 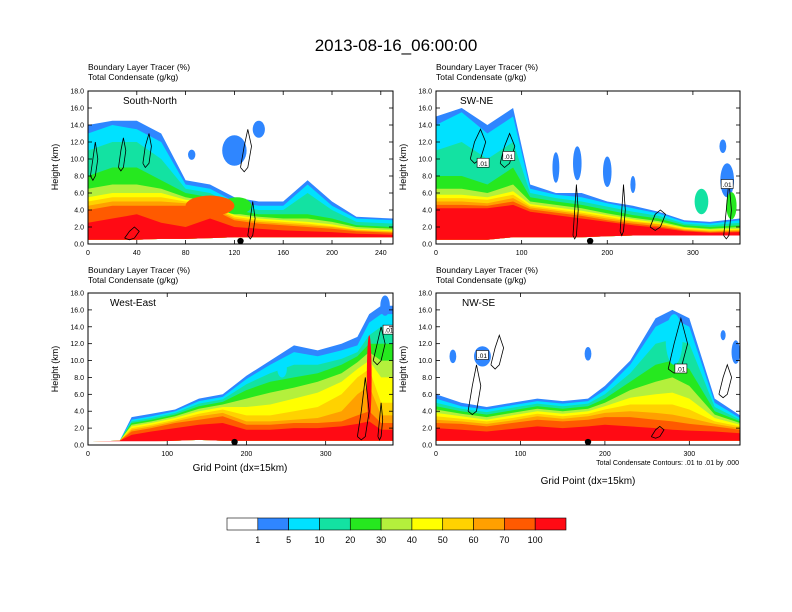 What do you see at coordinates (77, 126) in the screenshot?
I see `y-tick-label: 14.0` at bounding box center [77, 126].